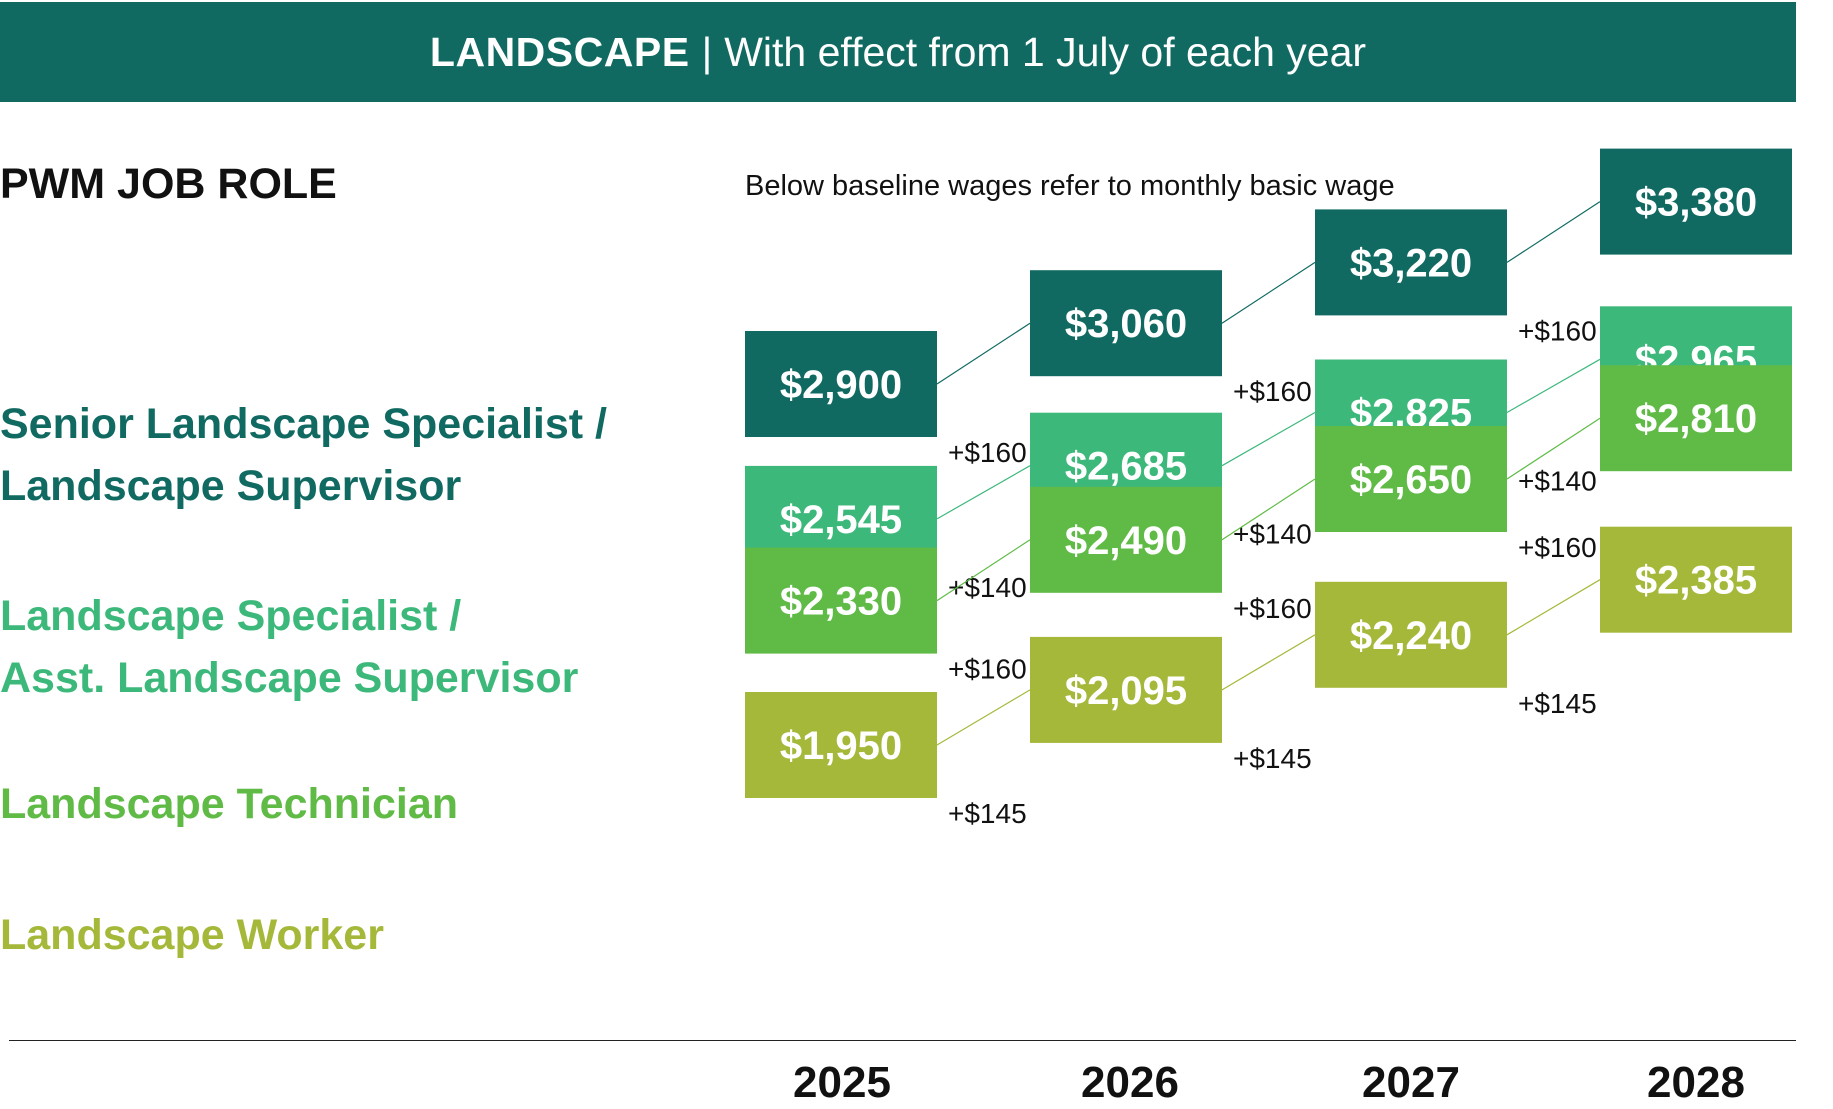  Describe the element at coordinates (231, 486) in the screenshot. I see `role-label-line: Landscape Supervisor` at that location.